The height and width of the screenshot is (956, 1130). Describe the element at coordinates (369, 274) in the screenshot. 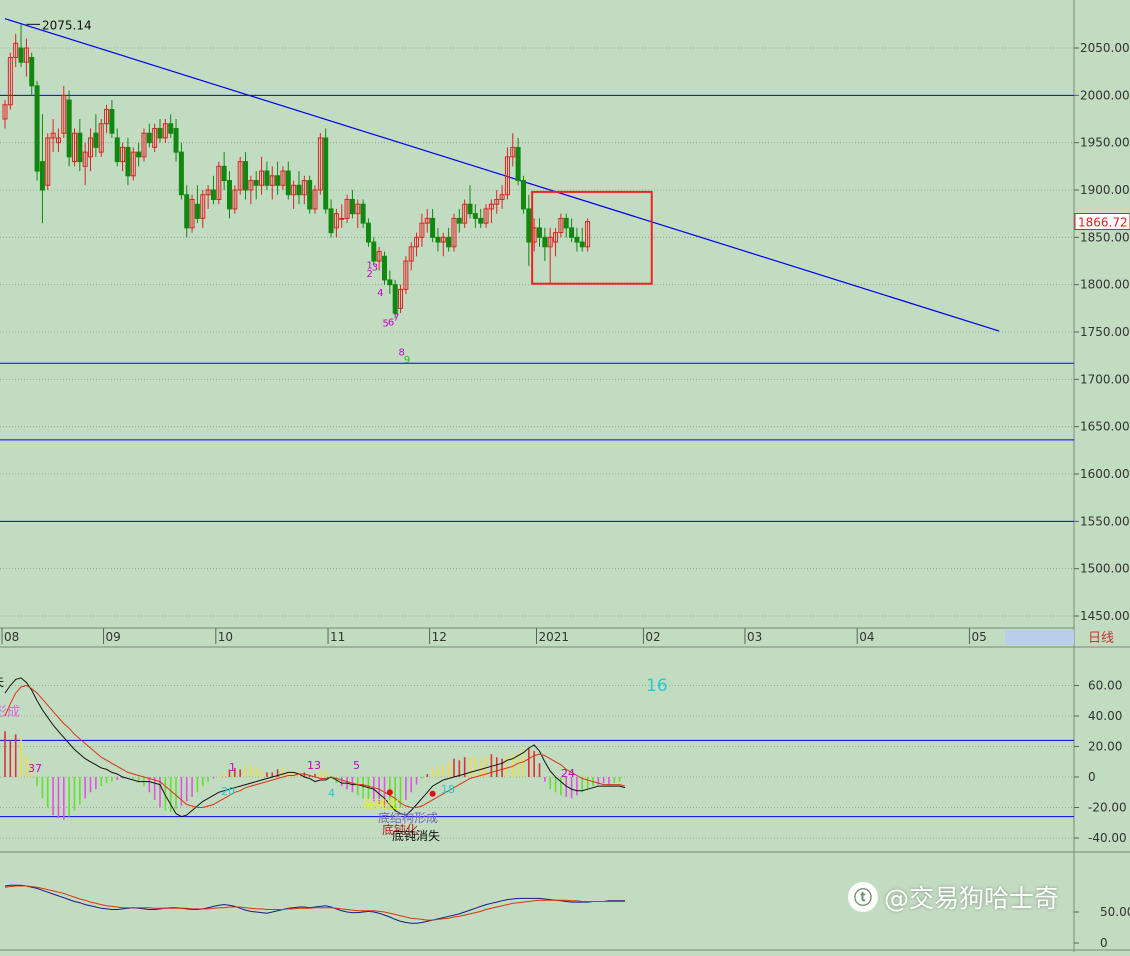

I see `td-count-label: 2` at that location.